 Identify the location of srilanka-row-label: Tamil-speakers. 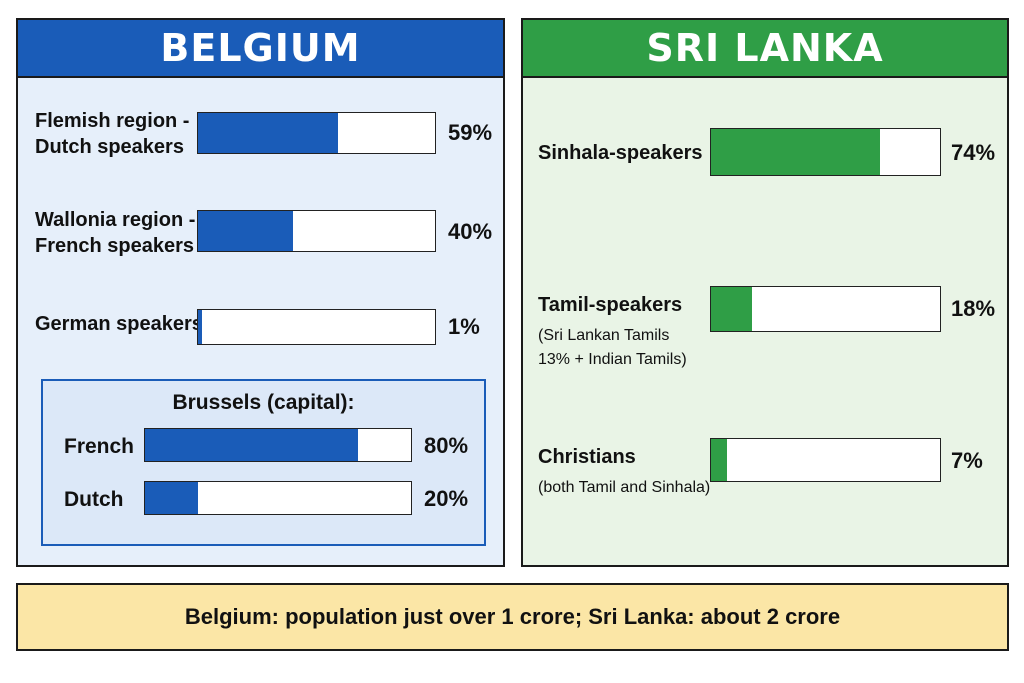
(610, 305).